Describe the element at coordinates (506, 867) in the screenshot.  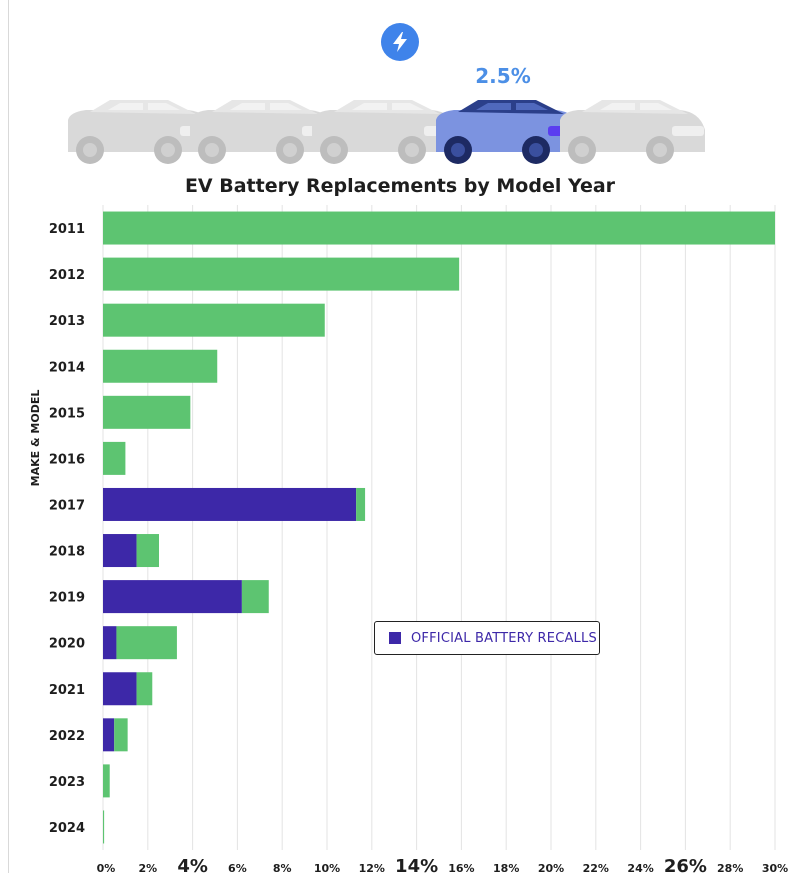
I see `x-tick-label: 18%` at that location.